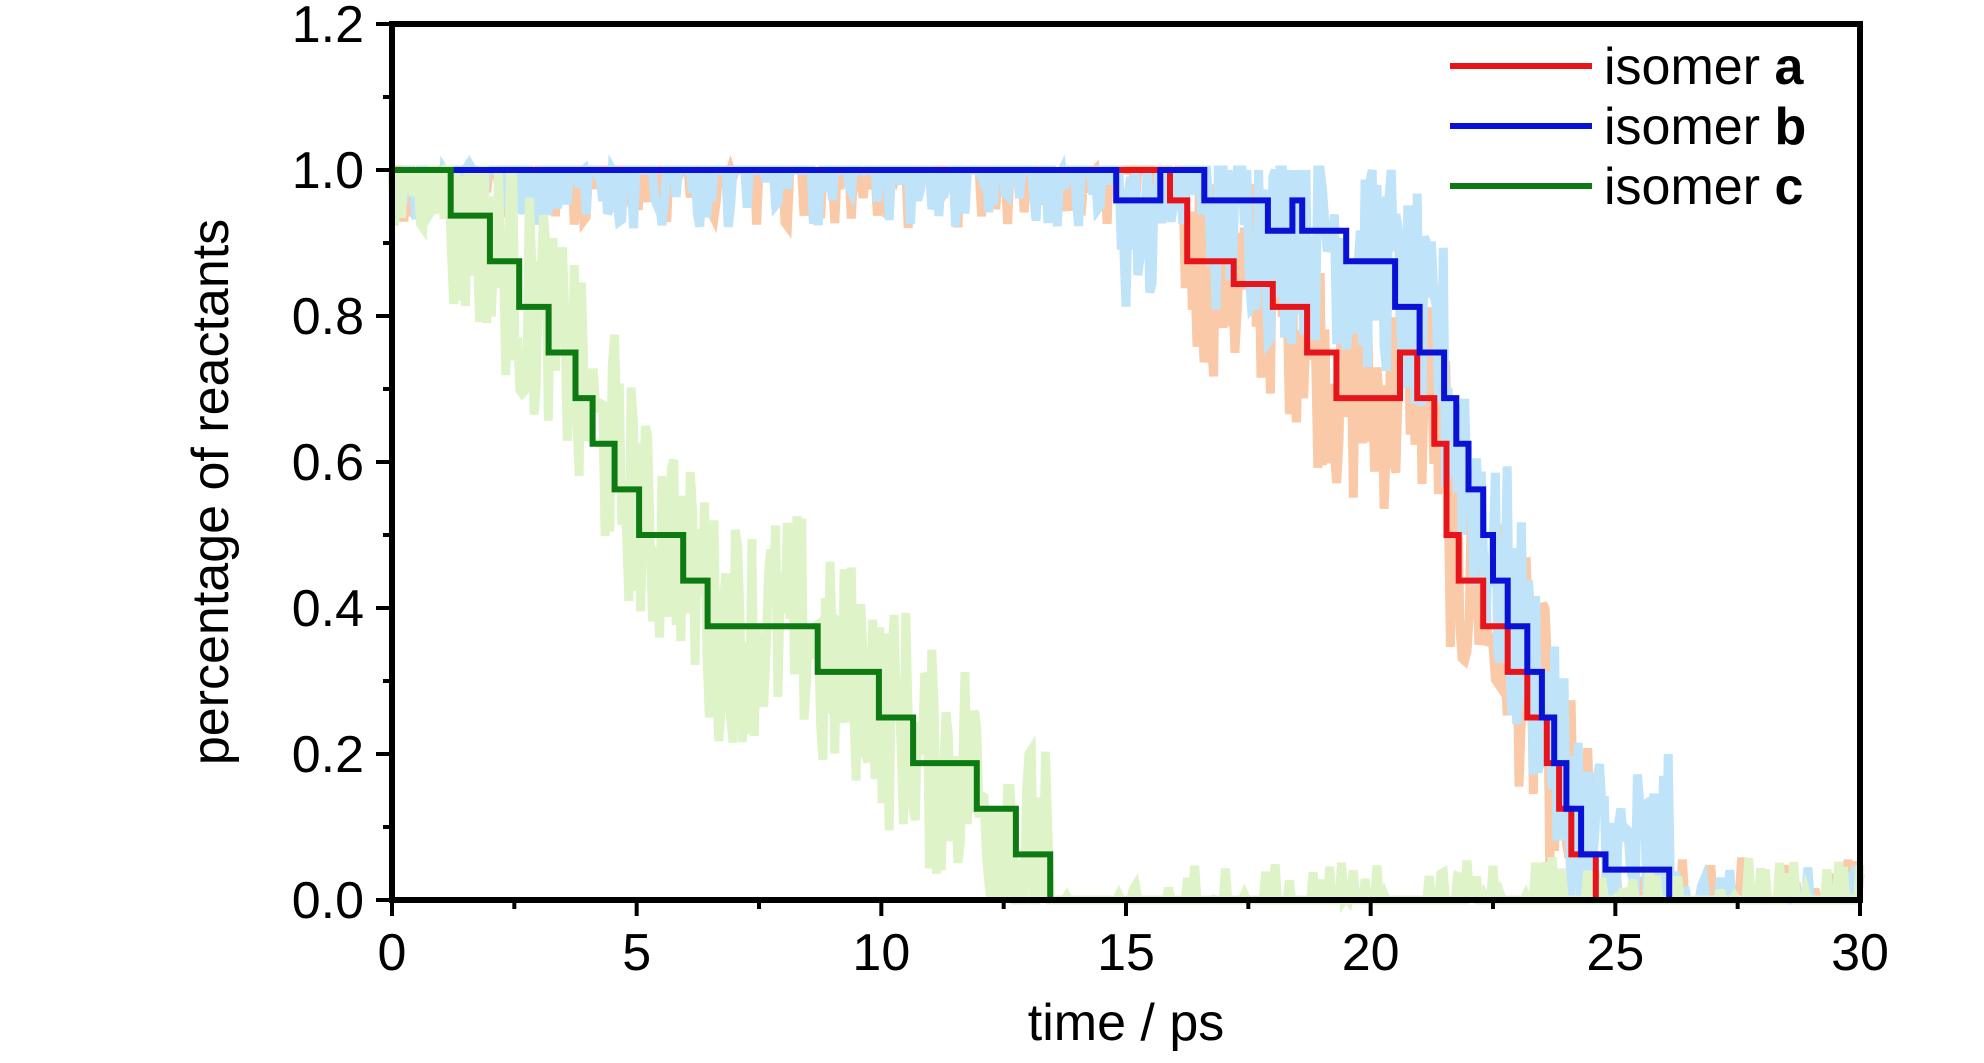 The width and height of the screenshot is (1984, 1063). I want to click on x-tick-label: 20, so click(1371, 953).